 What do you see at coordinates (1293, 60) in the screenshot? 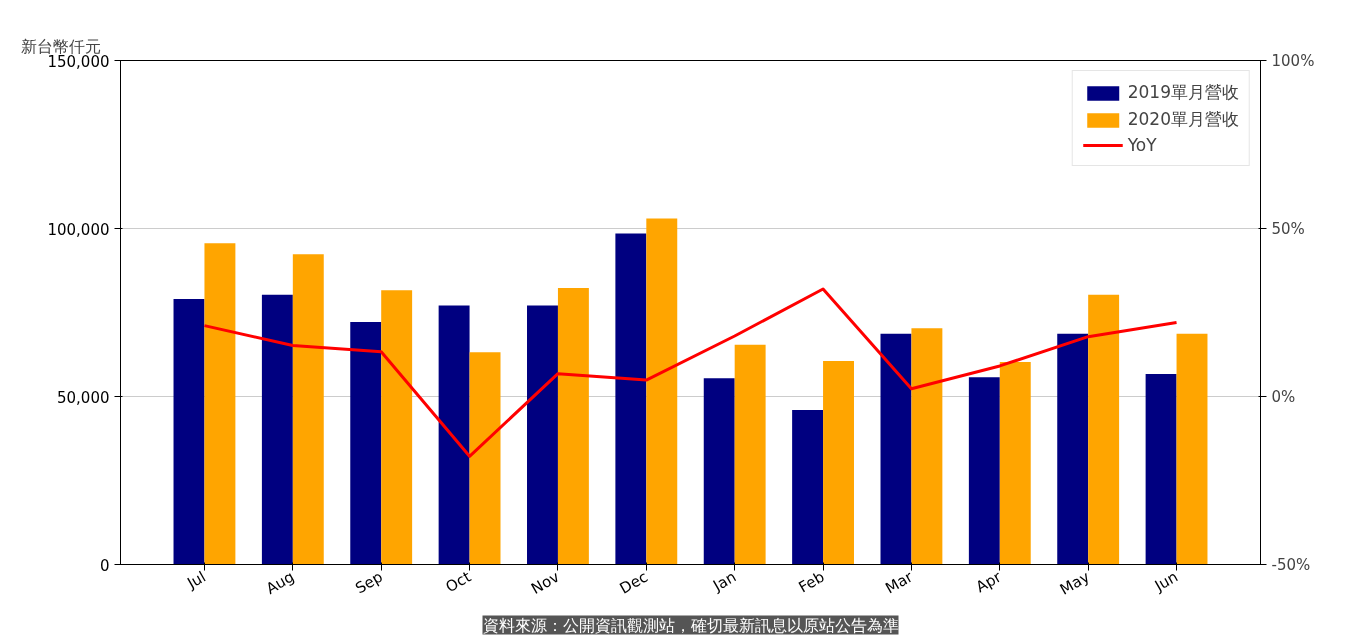
I see `y2-tick-label: 100%` at bounding box center [1293, 60].